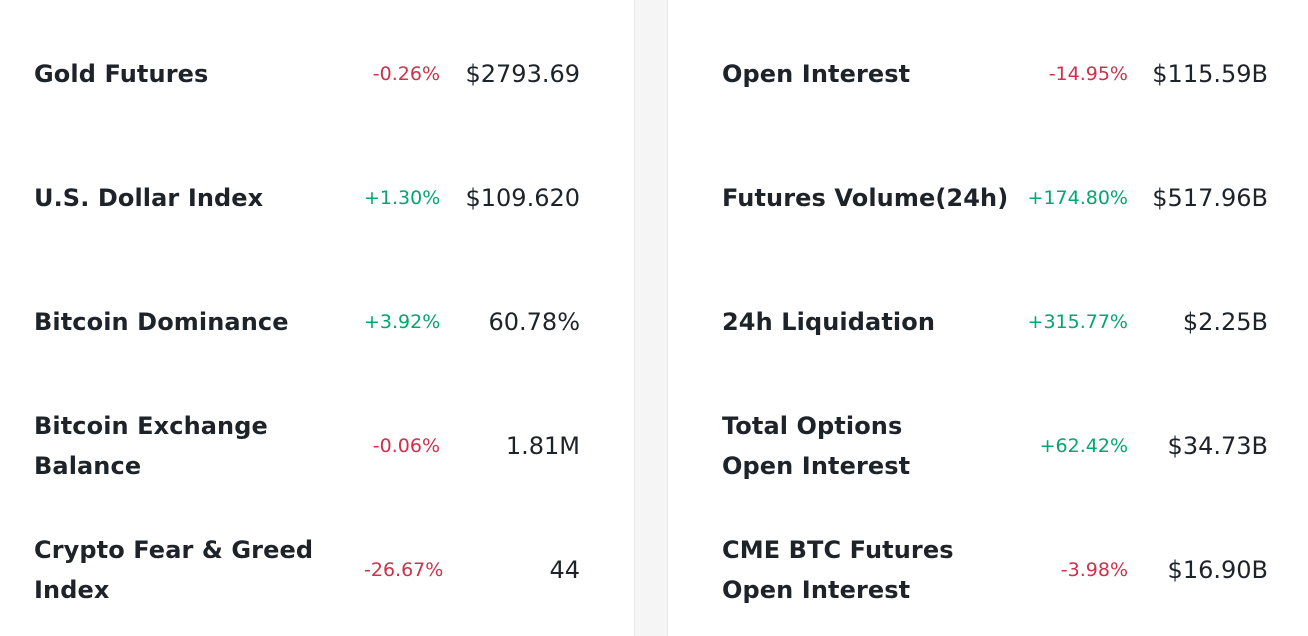 The height and width of the screenshot is (636, 1308). I want to click on metric-change: -14.95%, so click(1088, 74).